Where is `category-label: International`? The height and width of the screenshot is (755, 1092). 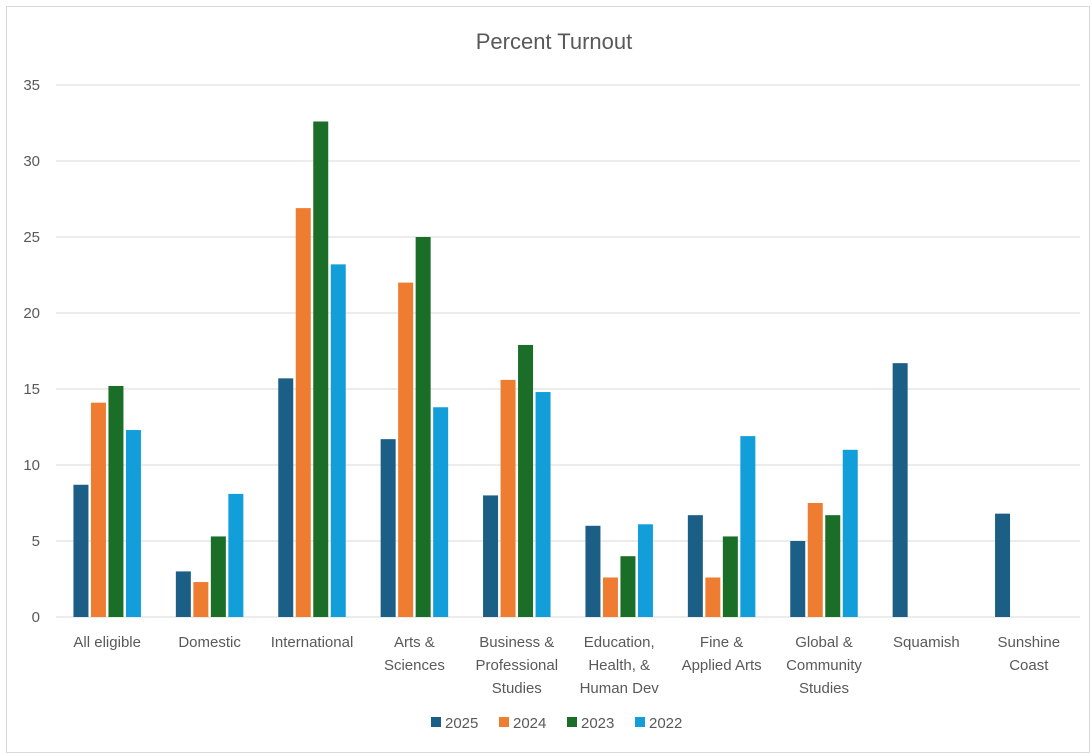 category-label: International is located at coordinates (312, 642).